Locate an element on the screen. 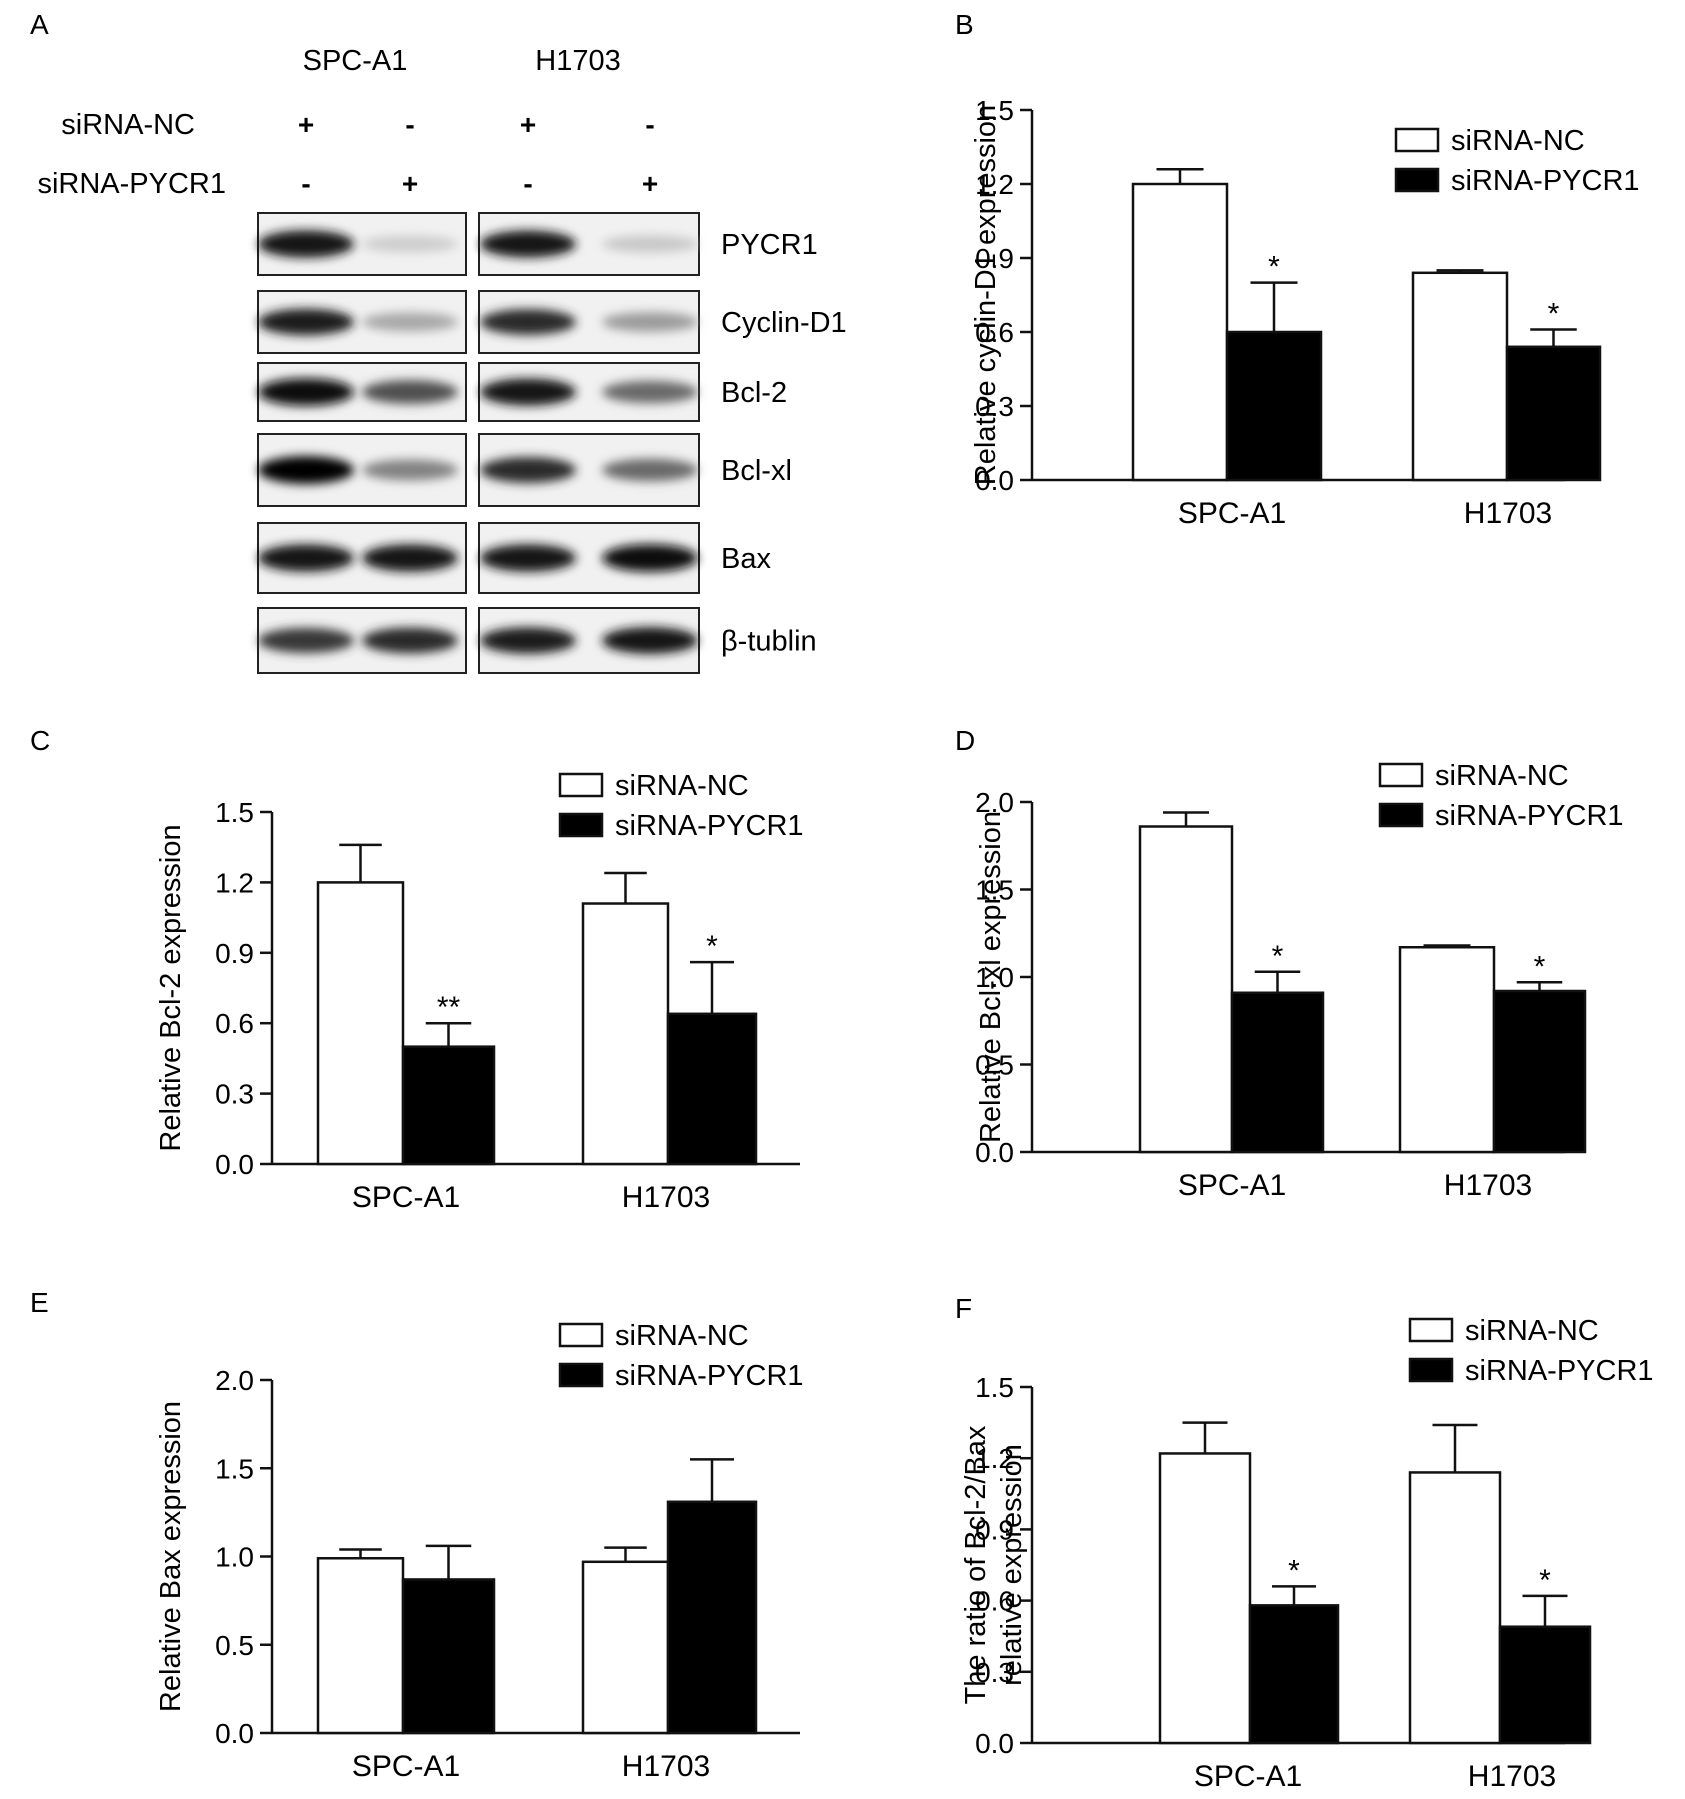 This screenshot has height=1799, width=1685. category-label-c-1: SPC-A1 is located at coordinates (406, 1197).